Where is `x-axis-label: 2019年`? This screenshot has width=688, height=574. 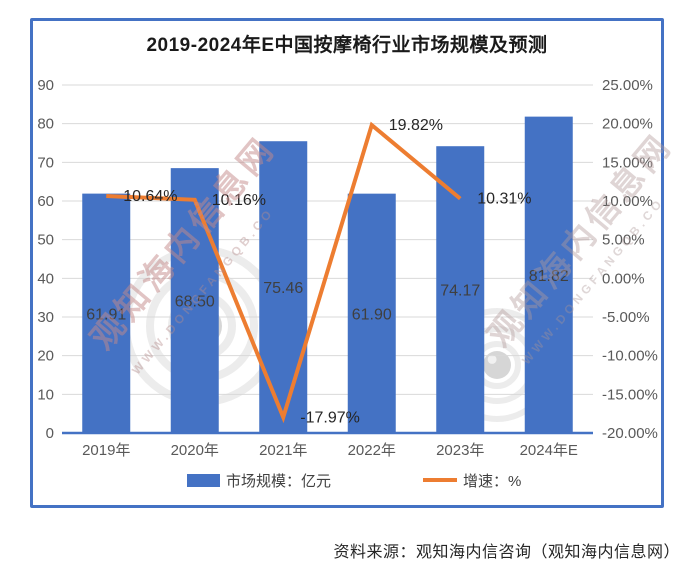
x-axis-label: 2019年 is located at coordinates (106, 450).